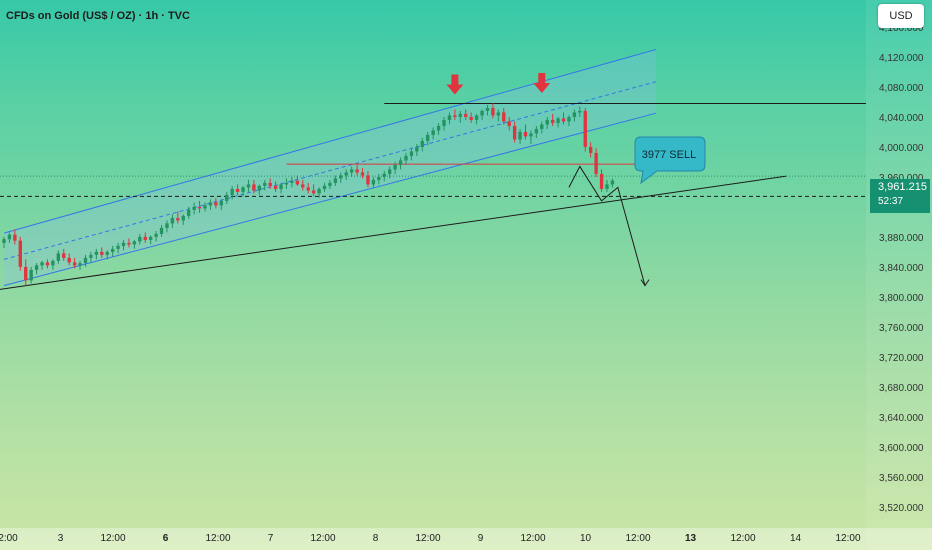 Image resolution: width=932 pixels, height=550 pixels. Describe the element at coordinates (901, 148) in the screenshot. I see `price-axis-tick-label: 4,000.000` at that location.